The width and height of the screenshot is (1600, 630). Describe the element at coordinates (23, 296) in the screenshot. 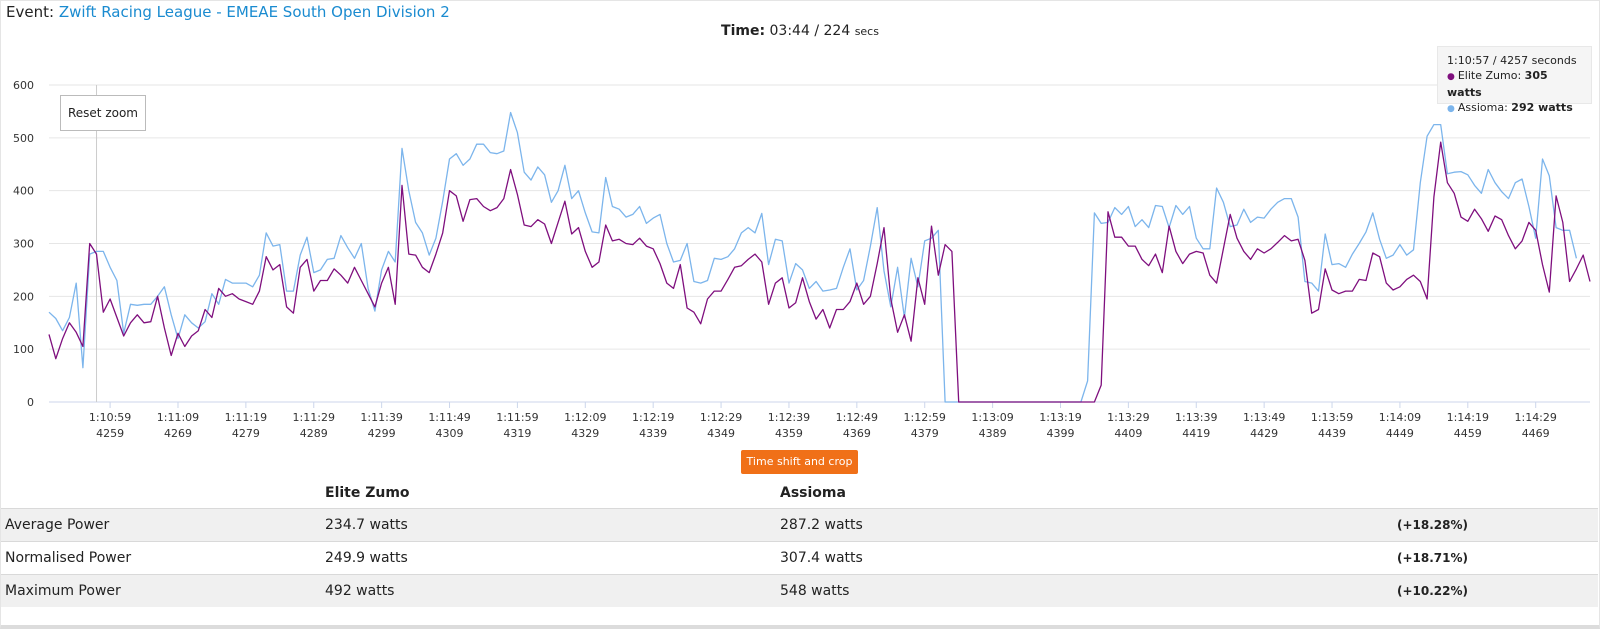

I see `y-tick-label: 200` at that location.